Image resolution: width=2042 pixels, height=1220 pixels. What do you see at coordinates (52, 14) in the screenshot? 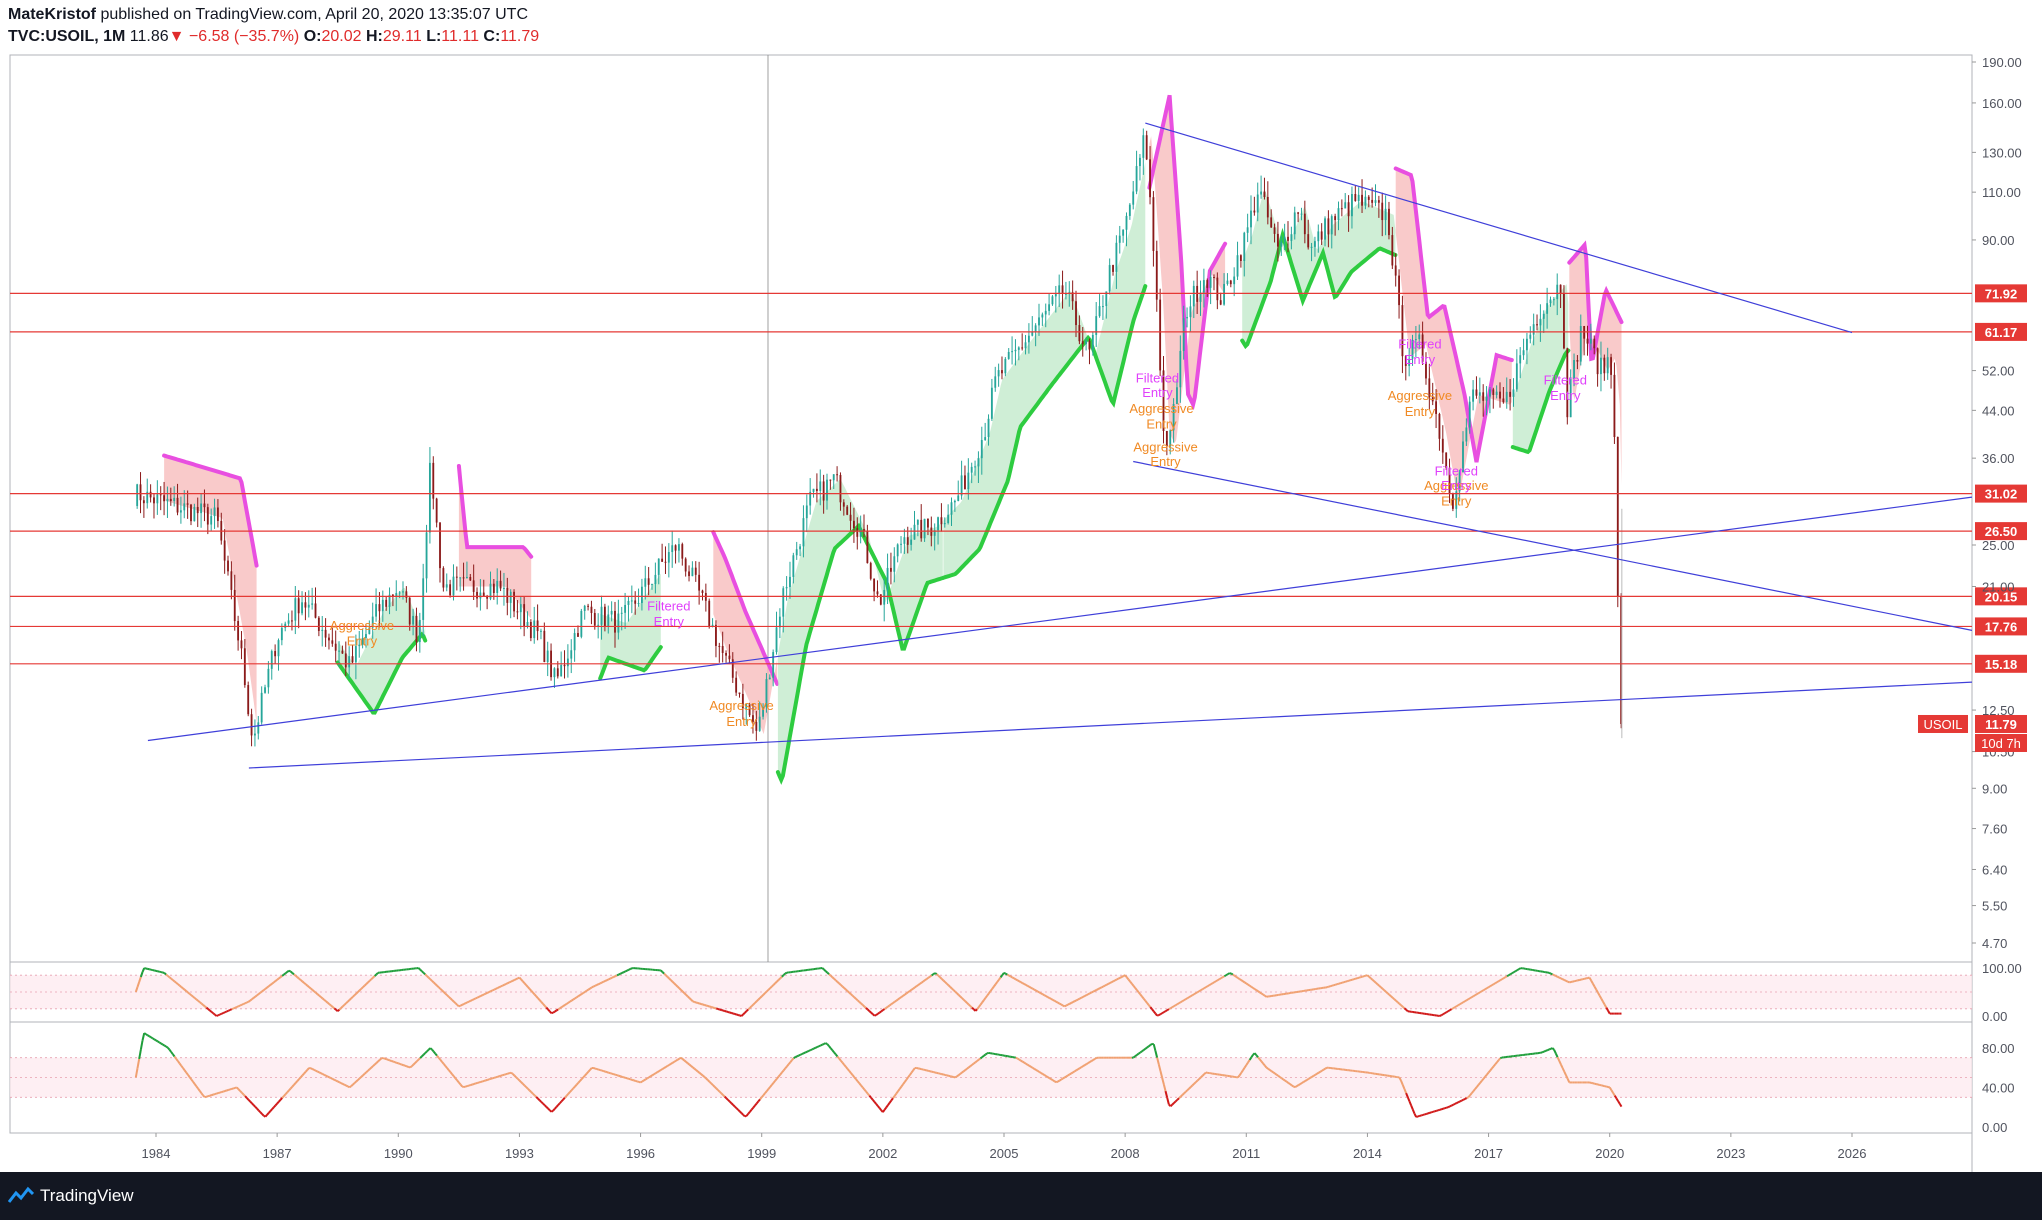
I see `publisher-name: MateKristof` at bounding box center [52, 14].